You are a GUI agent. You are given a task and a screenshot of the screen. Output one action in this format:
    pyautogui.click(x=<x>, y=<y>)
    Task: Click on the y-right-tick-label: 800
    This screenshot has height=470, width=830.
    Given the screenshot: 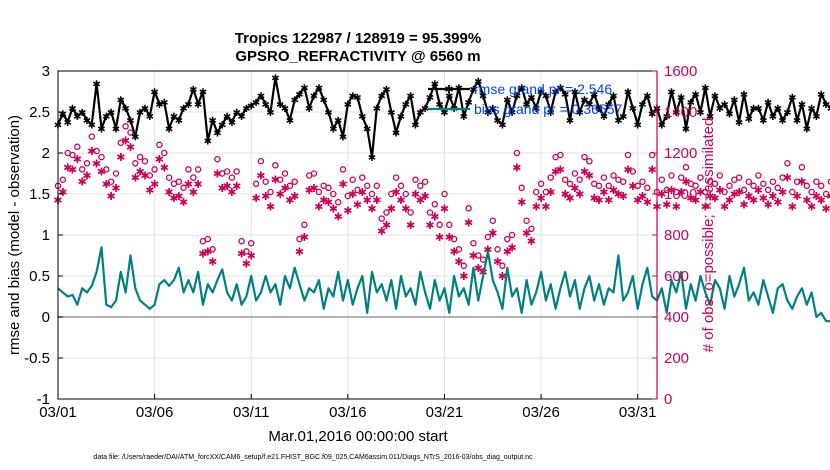 What is the action you would take?
    pyautogui.click(x=676, y=235)
    